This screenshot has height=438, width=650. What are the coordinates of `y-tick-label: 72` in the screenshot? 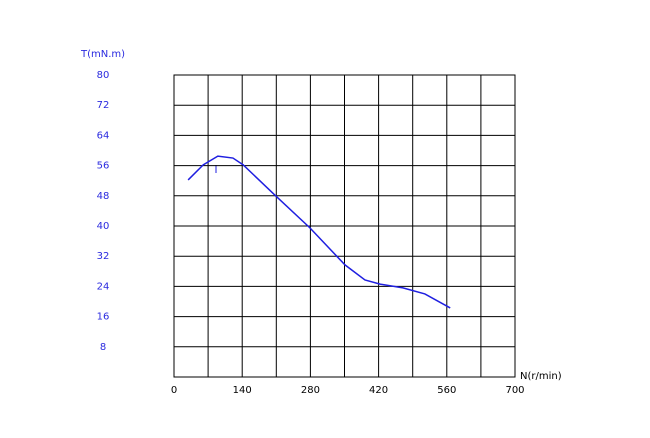 It's located at (103, 105).